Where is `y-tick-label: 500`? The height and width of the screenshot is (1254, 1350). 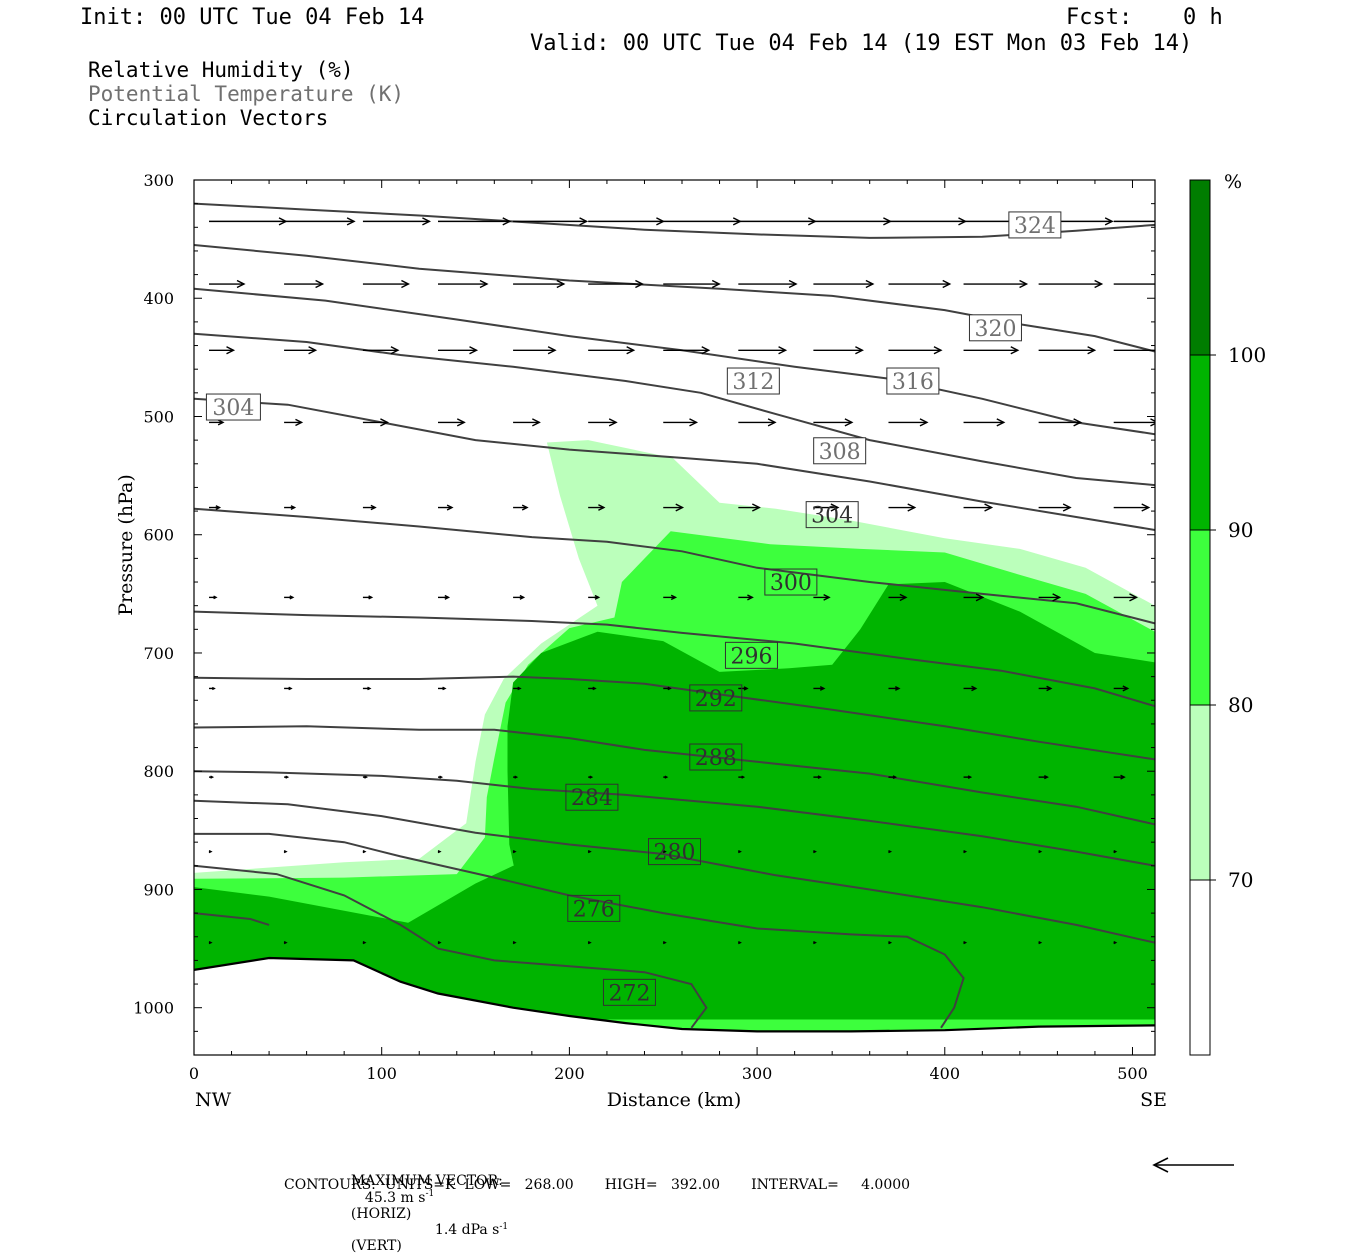
y-tick-label: 500 is located at coordinates (158, 416).